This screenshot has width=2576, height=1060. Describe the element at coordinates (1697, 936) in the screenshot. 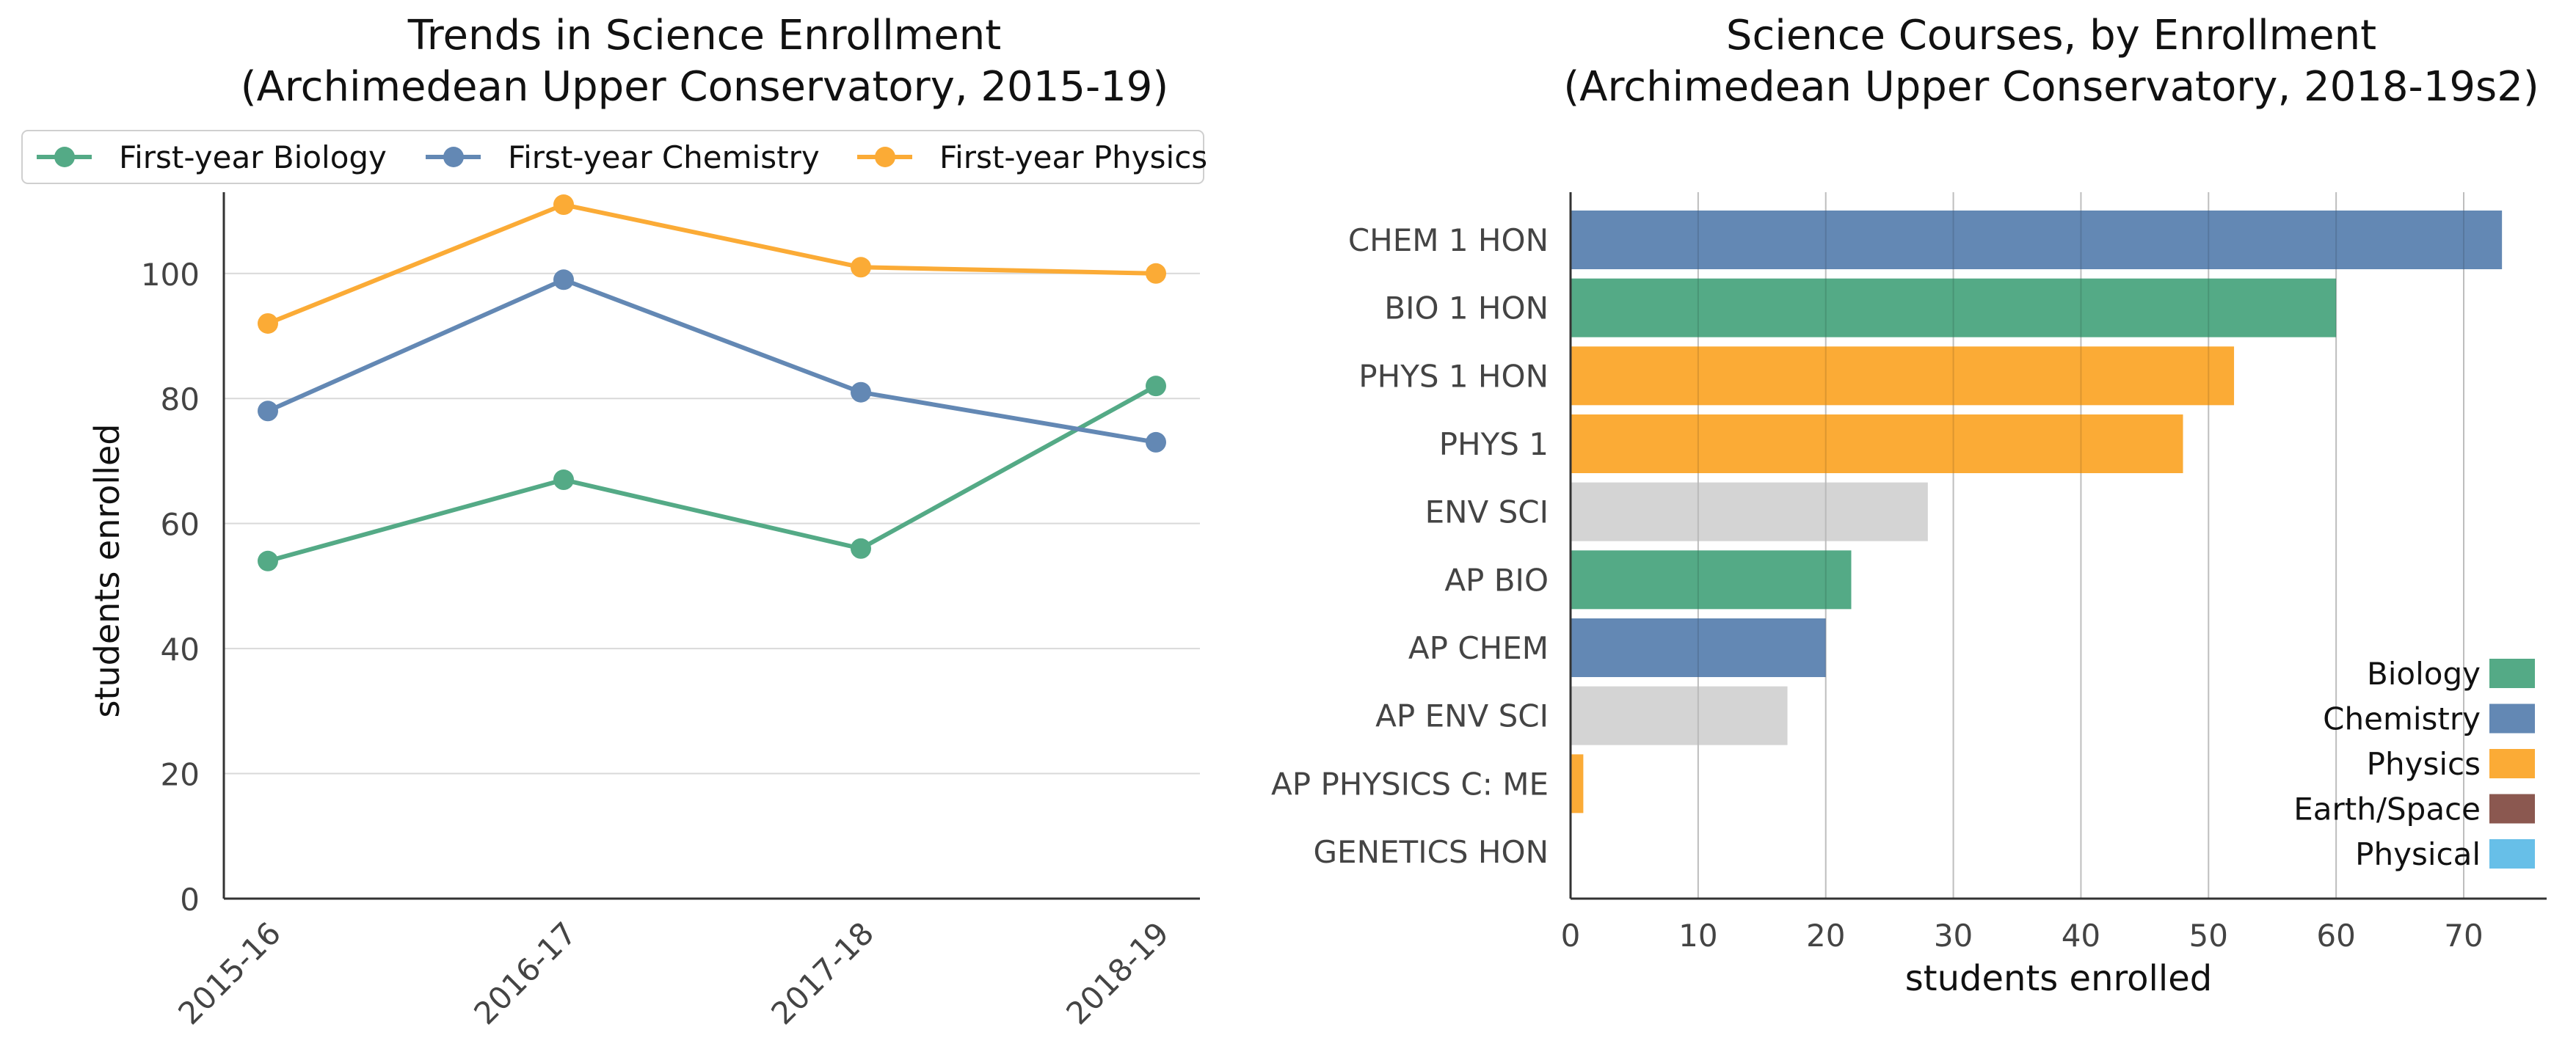

I see `right-x-tick-label: 10` at that location.